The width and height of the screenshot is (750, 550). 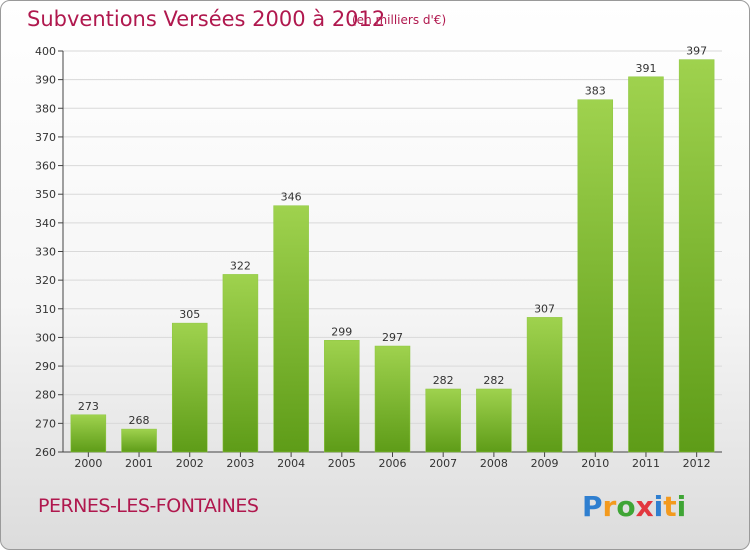 What do you see at coordinates (342, 463) in the screenshot?
I see `x-tick-label: 2005` at bounding box center [342, 463].